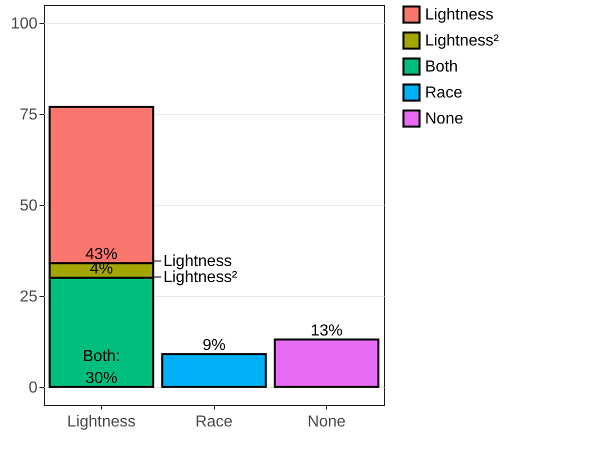 Image resolution: width=613 pixels, height=454 pixels. I want to click on legend-label: Race, so click(443, 93).